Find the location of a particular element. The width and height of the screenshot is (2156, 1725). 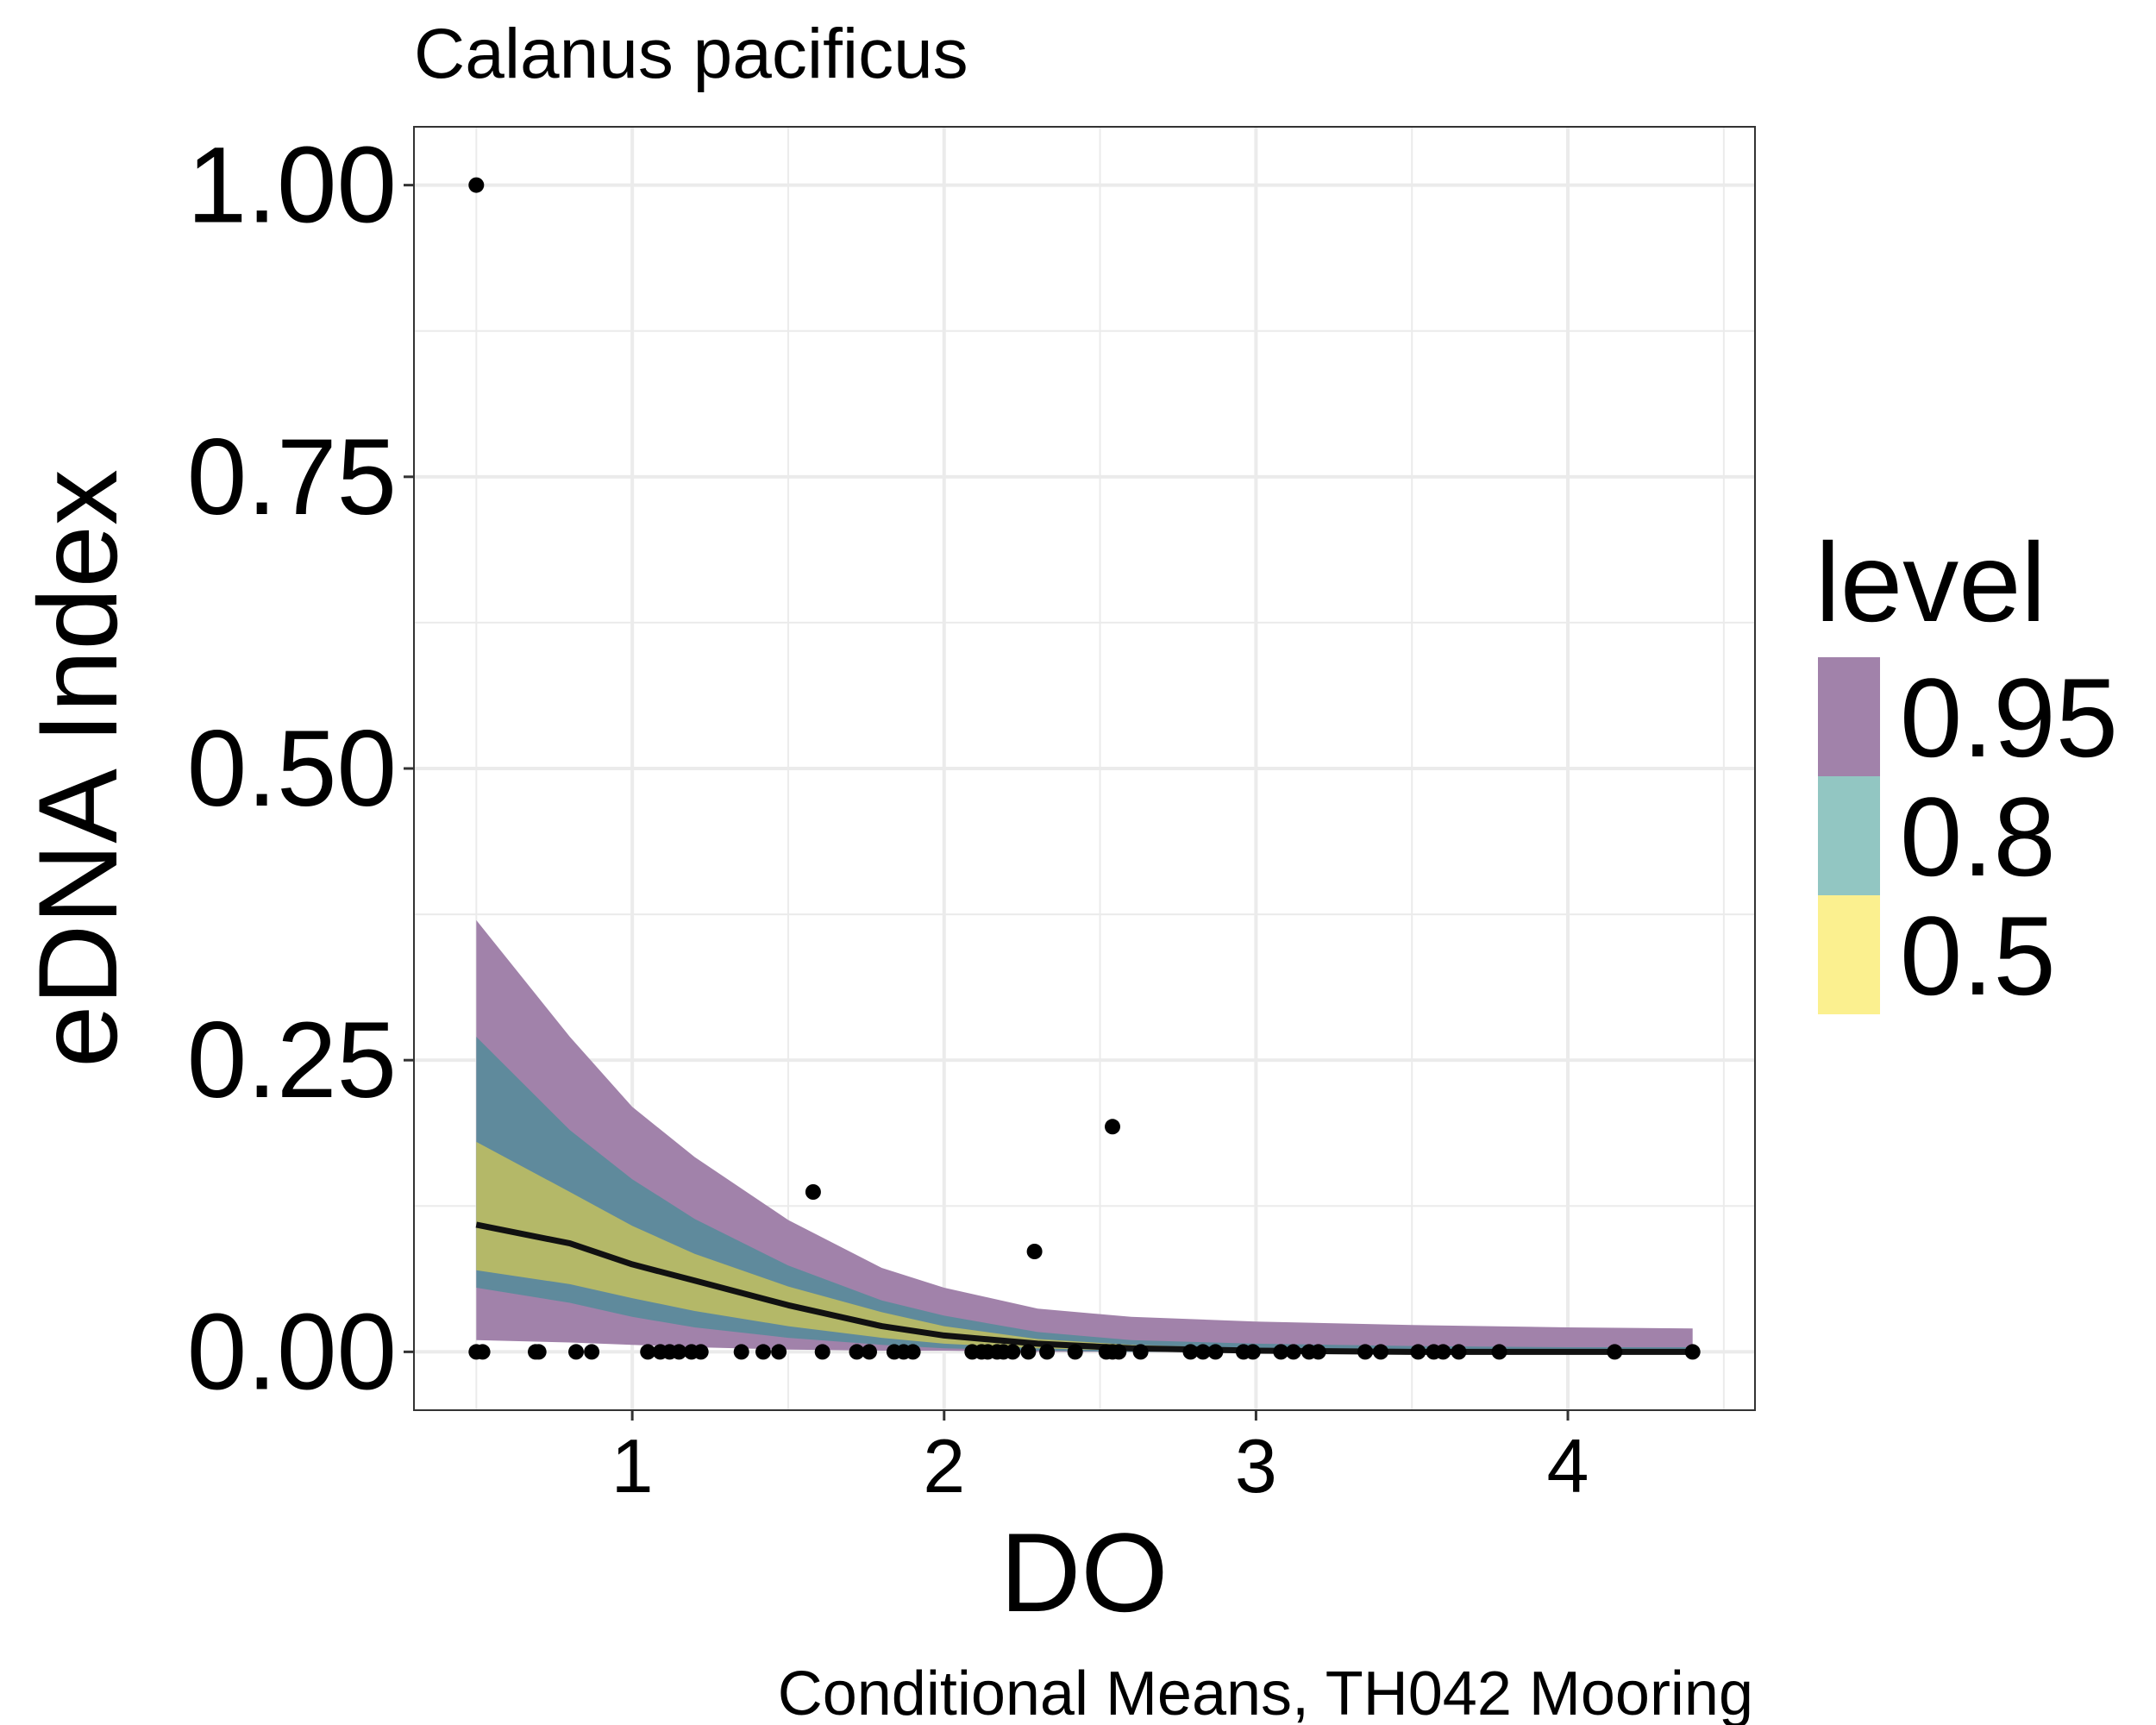

y-tick-label: 0.75 is located at coordinates (292, 477).